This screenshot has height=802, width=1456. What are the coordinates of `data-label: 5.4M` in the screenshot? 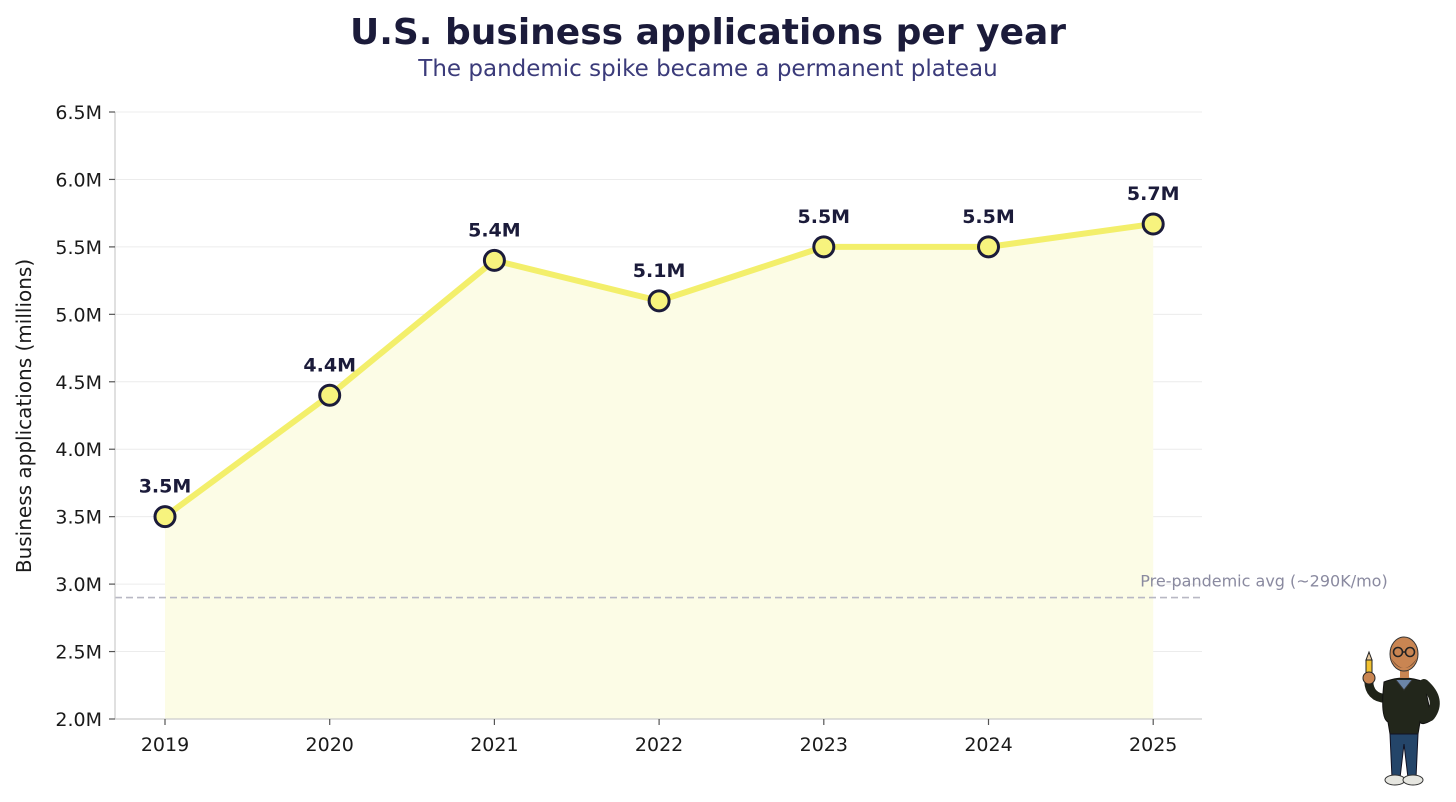 It's located at (494, 230).